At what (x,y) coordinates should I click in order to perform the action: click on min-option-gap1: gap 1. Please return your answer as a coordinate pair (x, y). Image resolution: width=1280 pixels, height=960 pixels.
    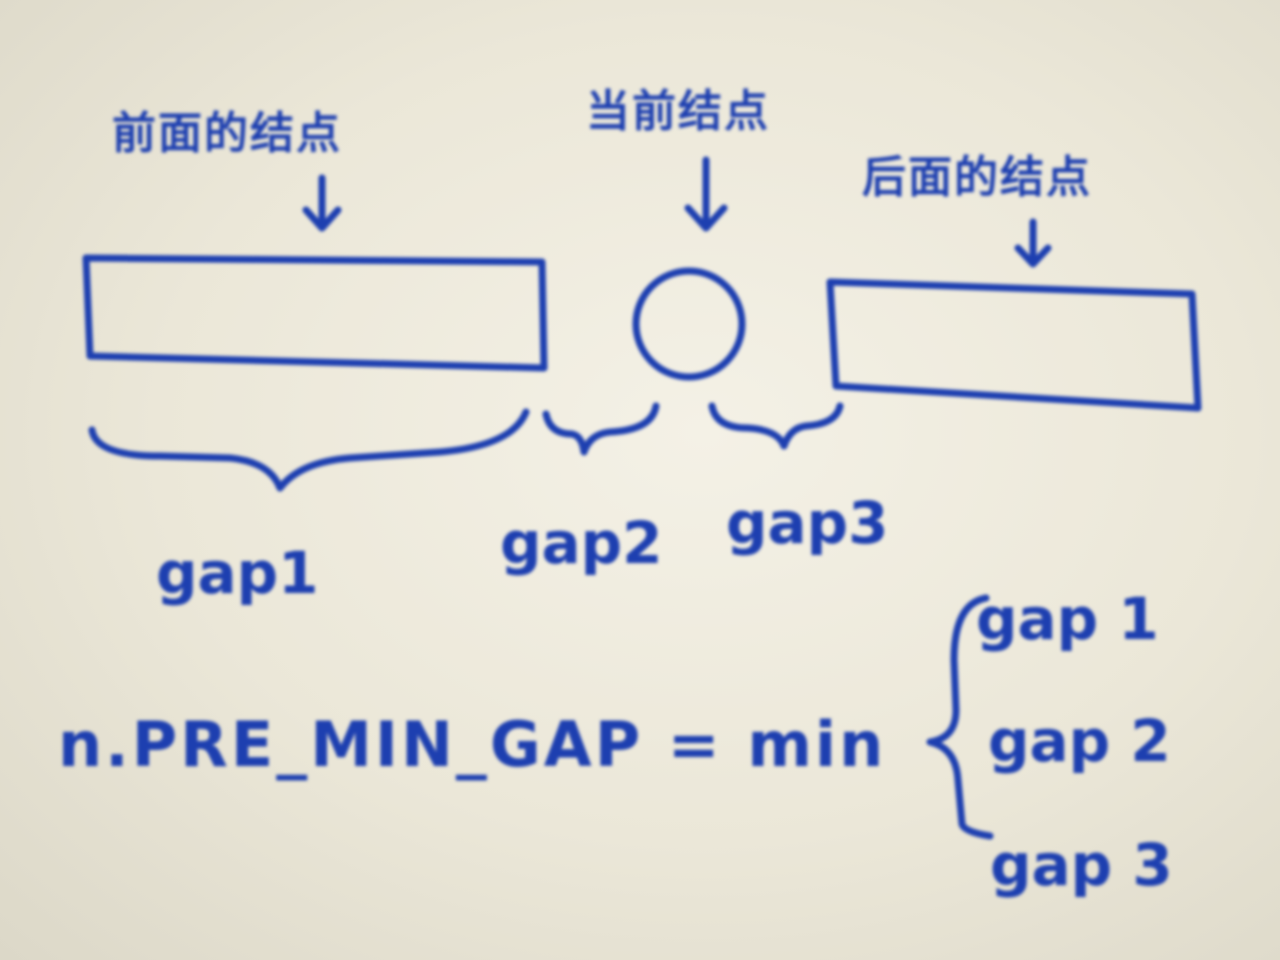
    Looking at the image, I should click on (1067, 619).